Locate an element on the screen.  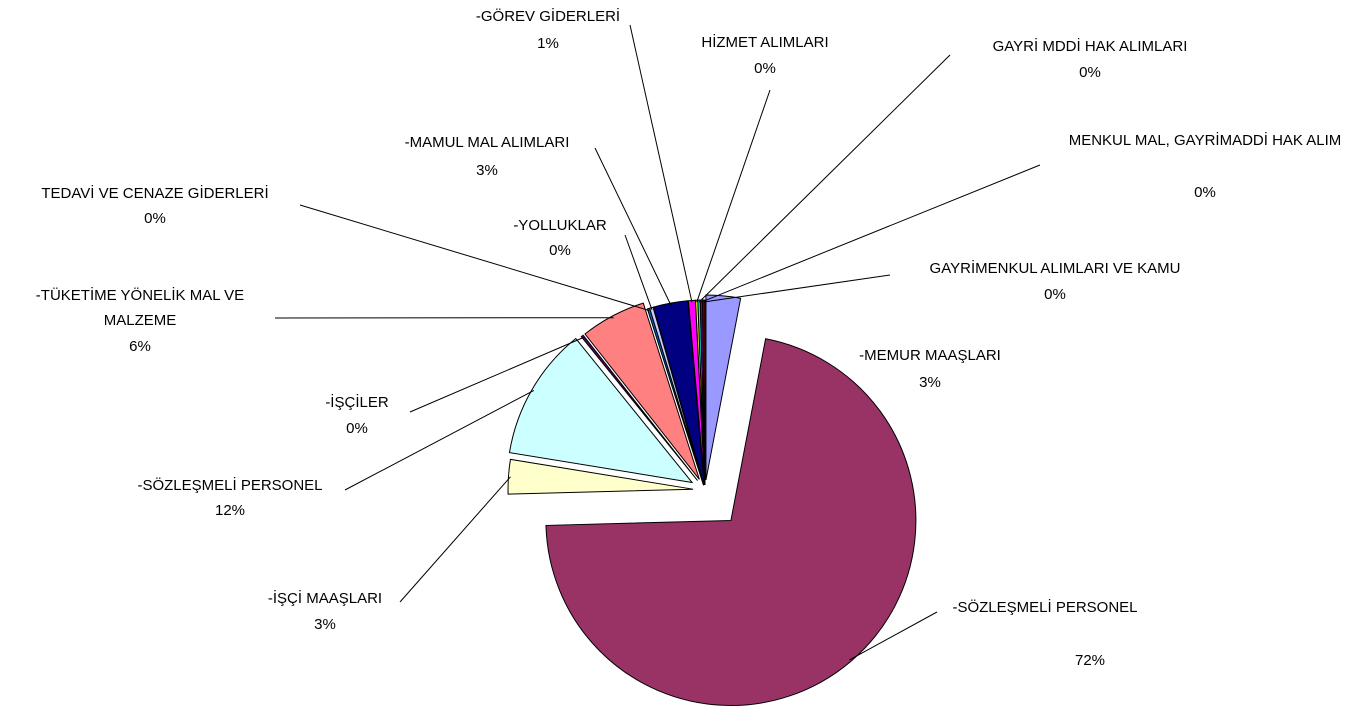
slice-label: -YOLLUKLAR is located at coordinates (560, 225).